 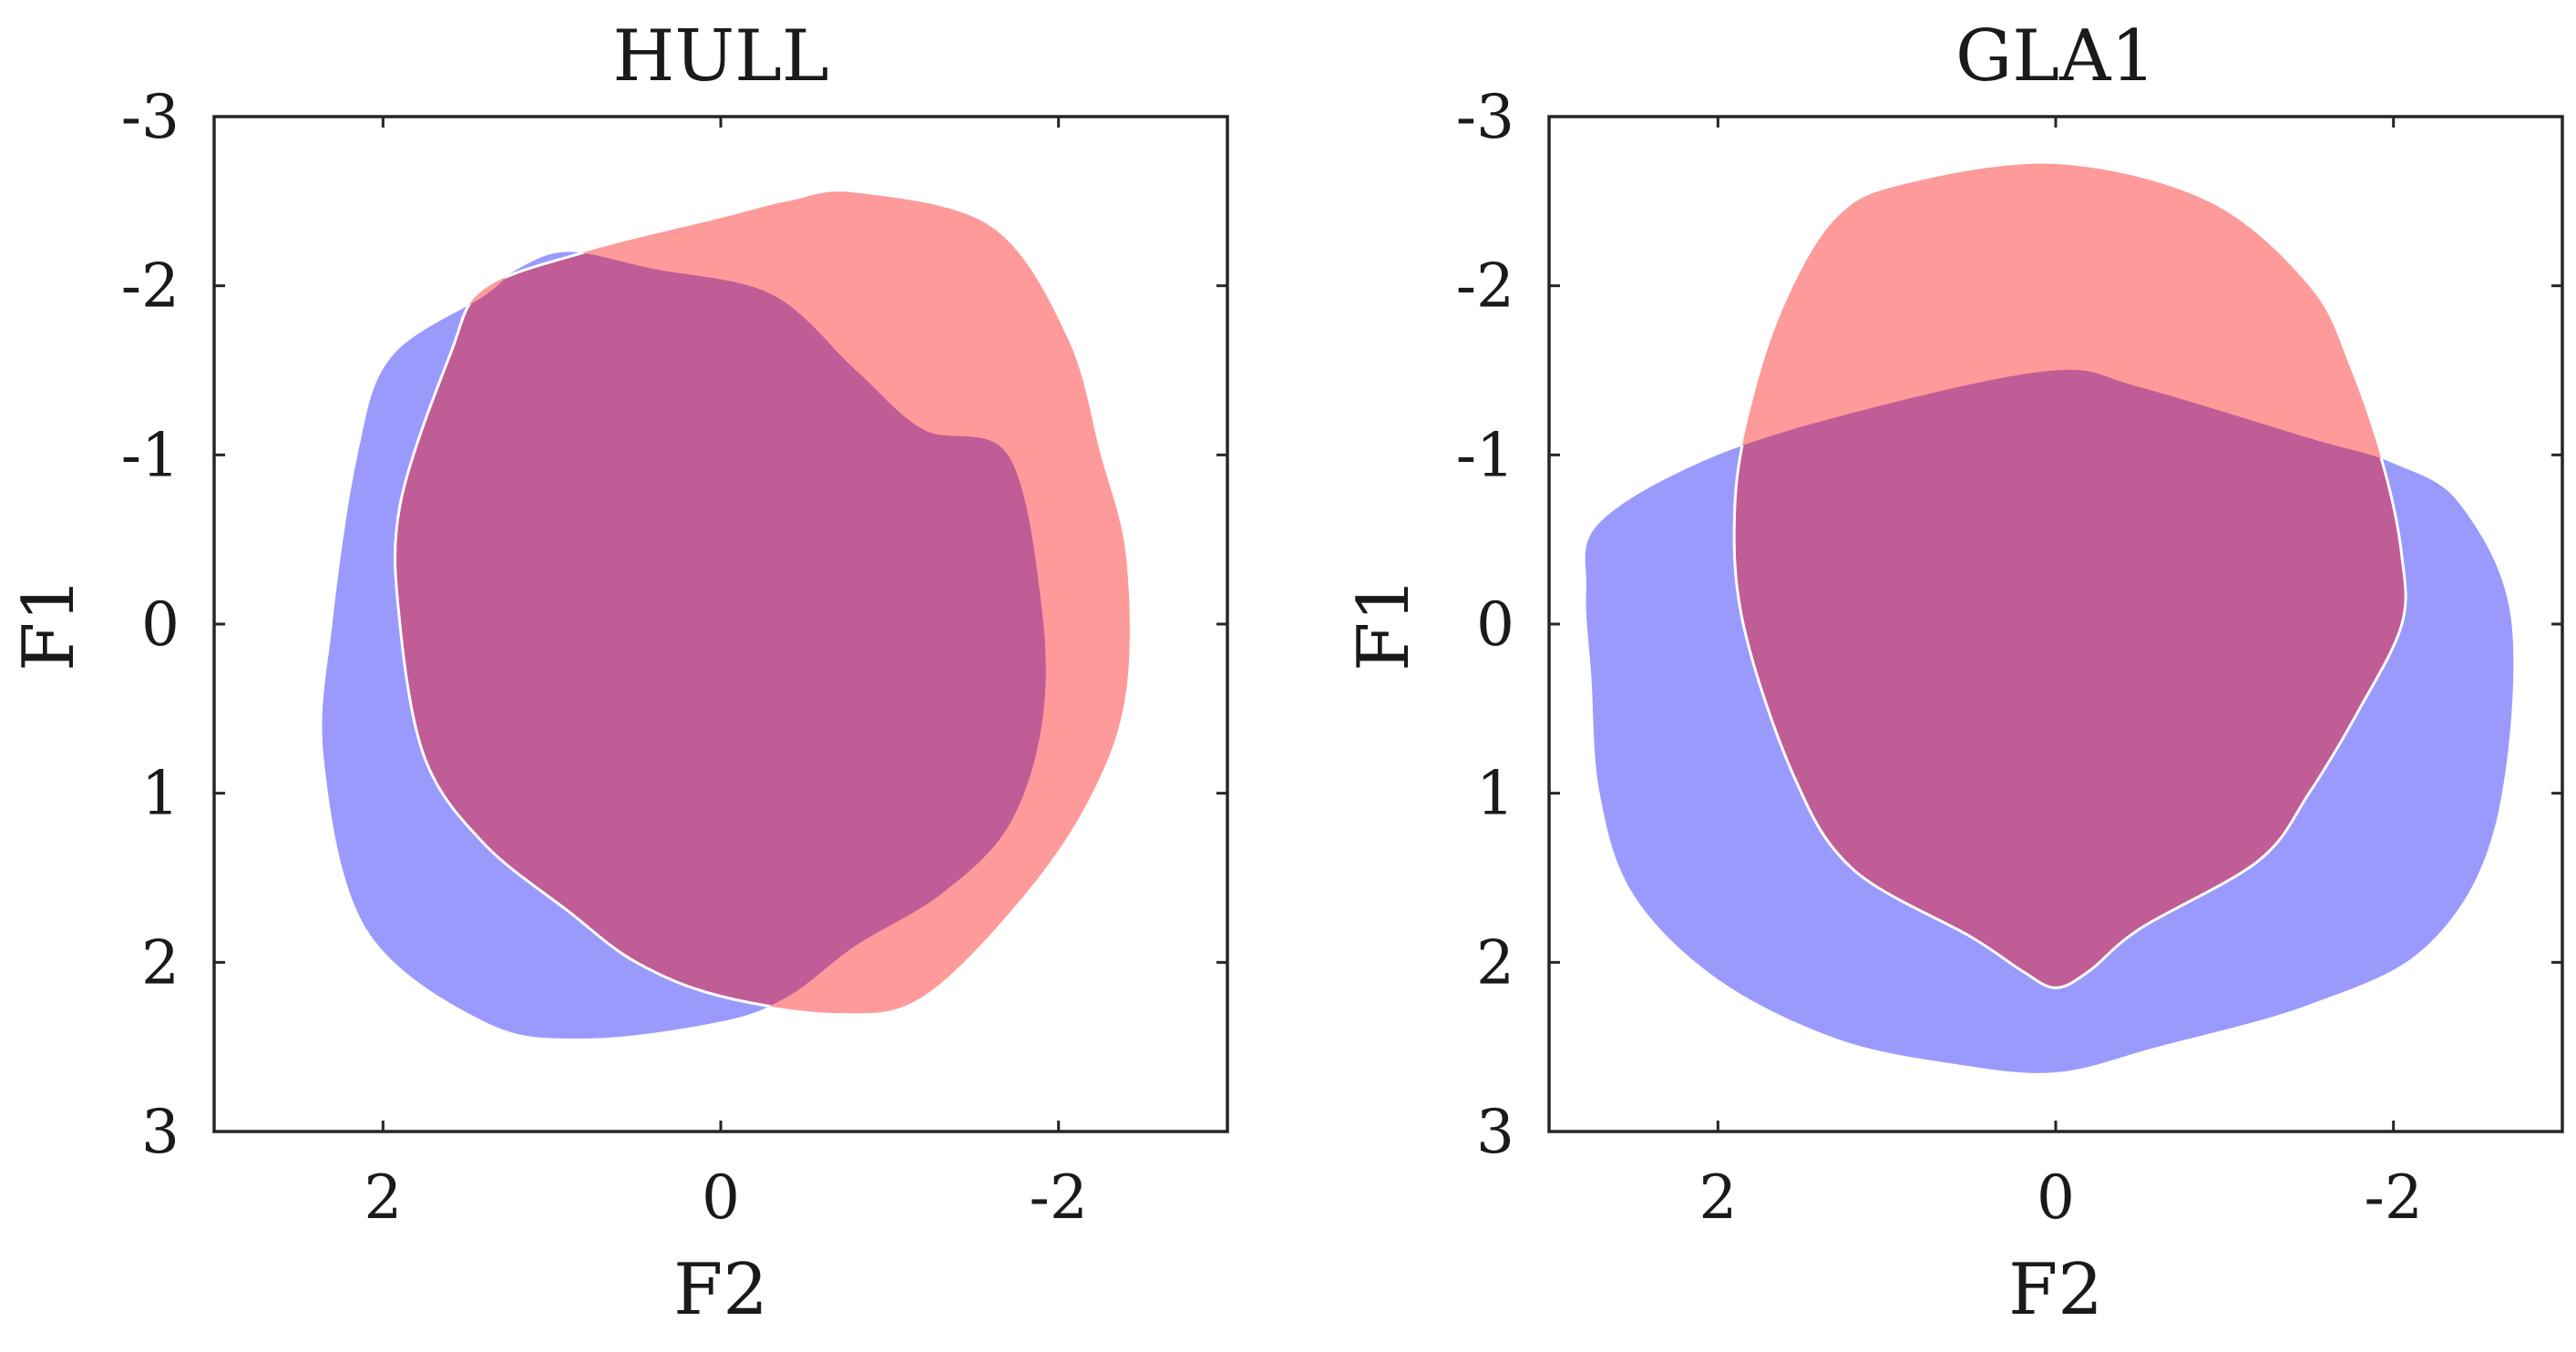 What do you see at coordinates (2069, 679) in the screenshot?
I see `overlap-region` at bounding box center [2069, 679].